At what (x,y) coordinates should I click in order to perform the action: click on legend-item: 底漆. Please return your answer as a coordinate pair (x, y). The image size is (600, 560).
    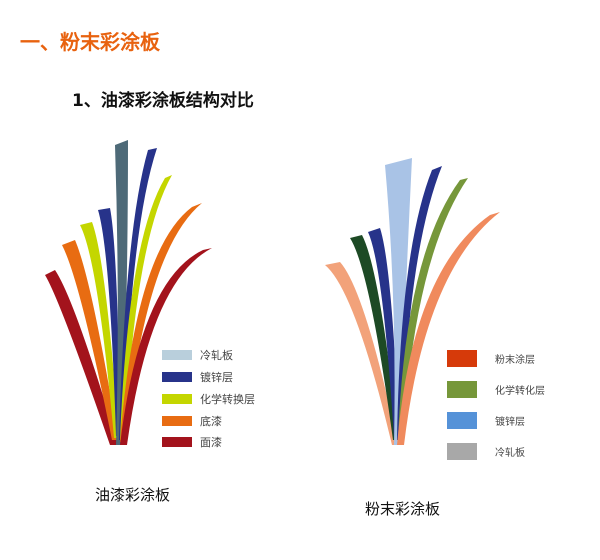
    Looking at the image, I should click on (192, 421).